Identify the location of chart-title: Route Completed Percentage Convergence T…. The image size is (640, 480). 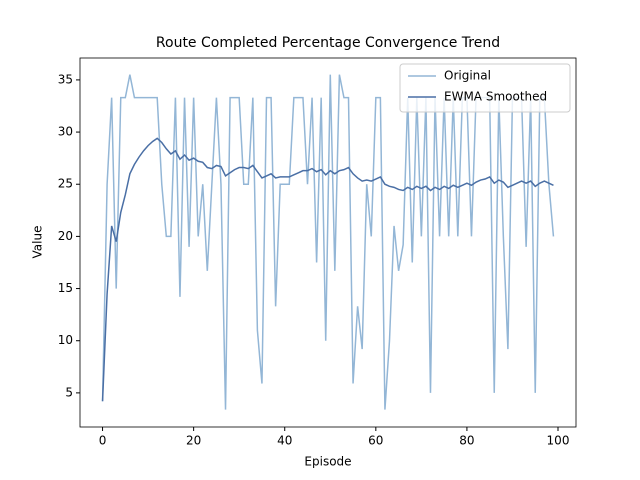
(328, 43).